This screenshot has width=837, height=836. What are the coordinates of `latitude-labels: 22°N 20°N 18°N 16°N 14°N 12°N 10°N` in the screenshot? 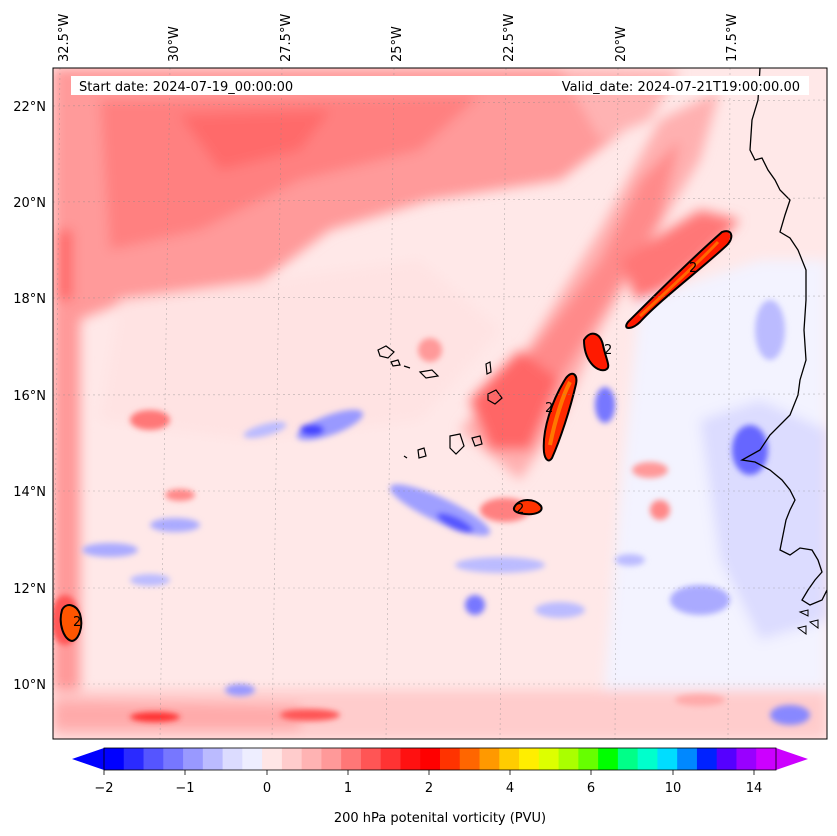 It's located at (29, 396).